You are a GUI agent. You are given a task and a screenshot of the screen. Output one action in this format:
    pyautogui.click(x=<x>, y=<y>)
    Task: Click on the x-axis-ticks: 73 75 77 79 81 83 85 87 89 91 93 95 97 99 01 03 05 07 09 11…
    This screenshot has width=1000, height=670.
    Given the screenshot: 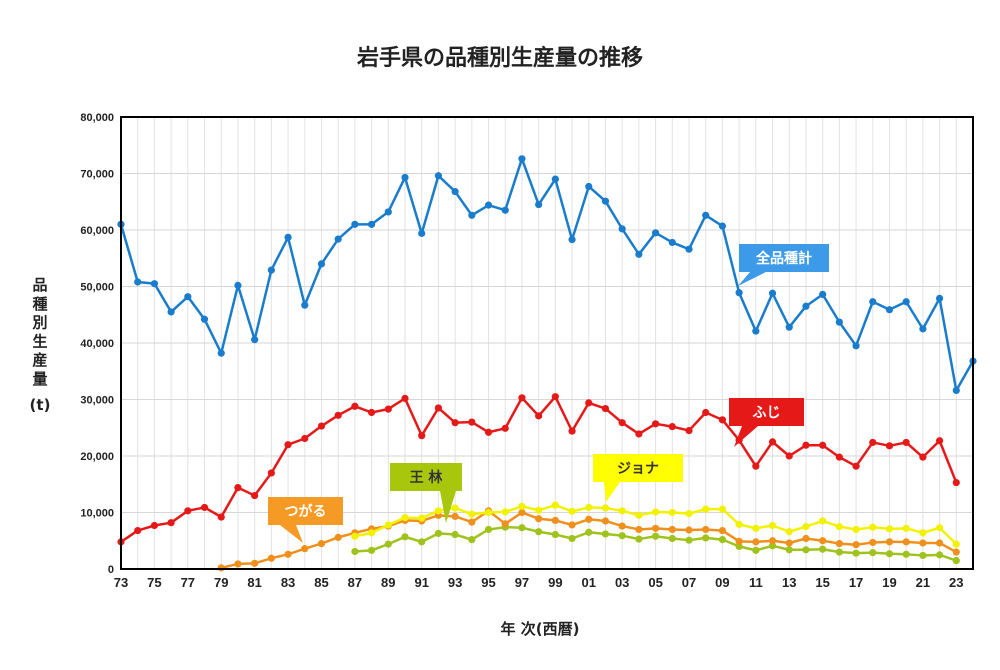 What is the action you would take?
    pyautogui.click(x=539, y=582)
    